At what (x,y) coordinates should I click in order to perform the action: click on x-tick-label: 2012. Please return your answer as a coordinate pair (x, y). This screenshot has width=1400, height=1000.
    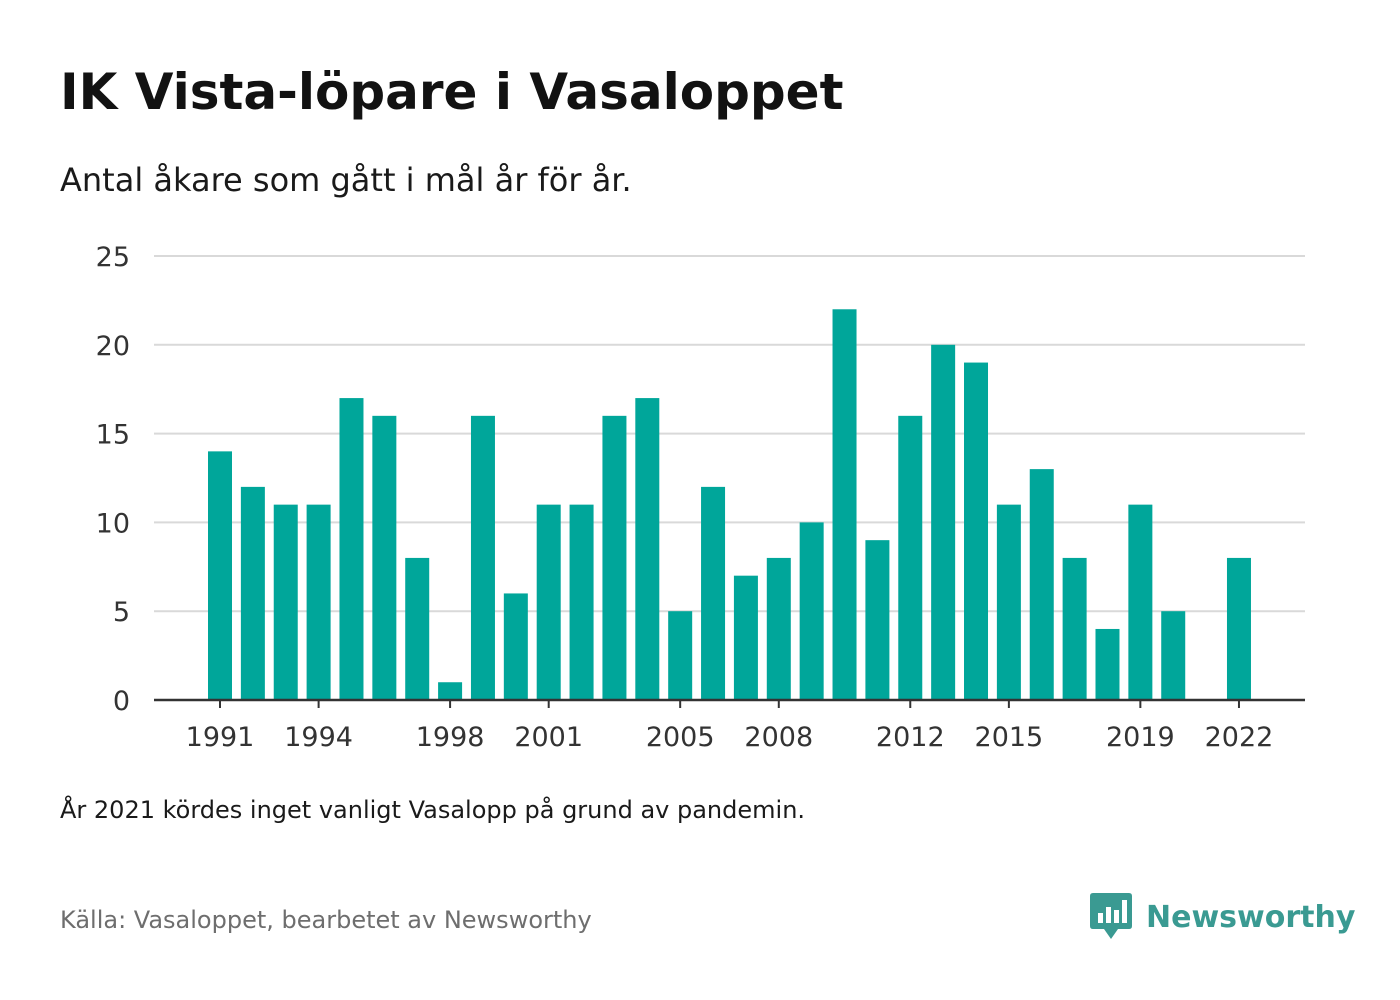
    Looking at the image, I should click on (910, 737).